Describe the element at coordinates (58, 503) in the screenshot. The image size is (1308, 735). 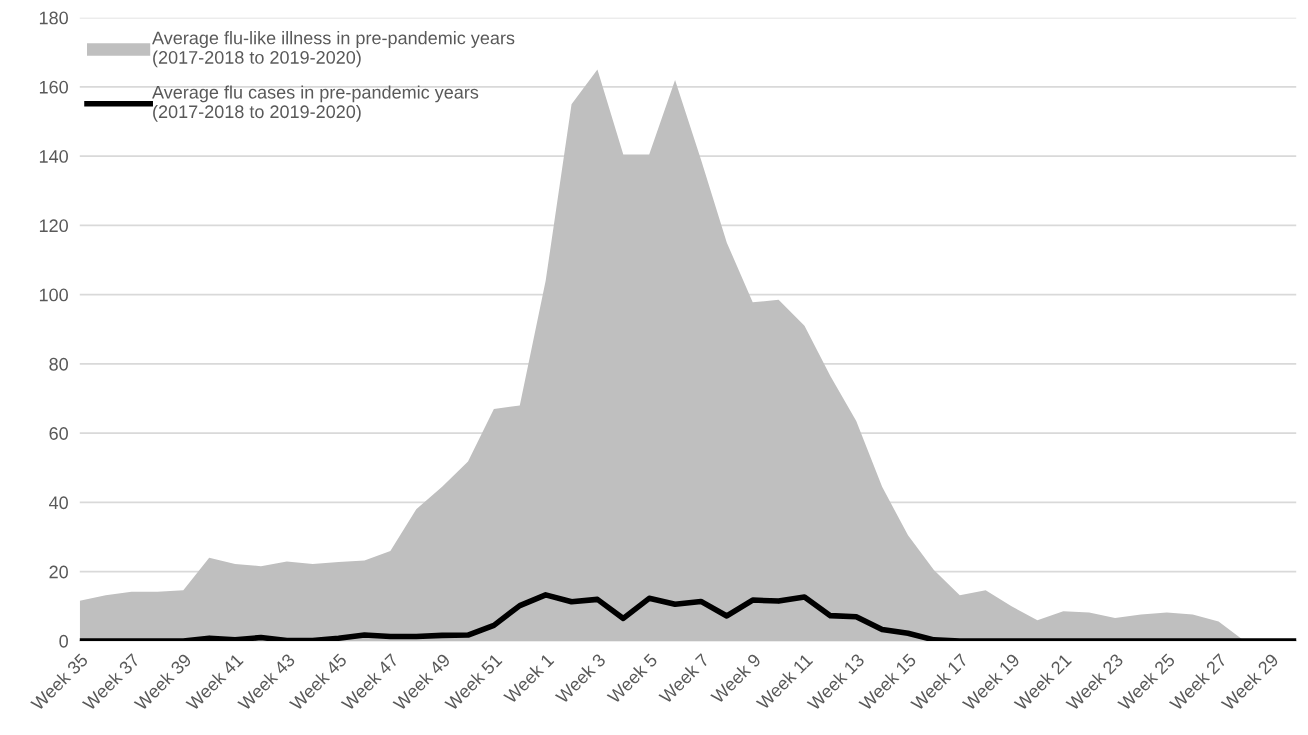
I see `y-tick-label: 40` at that location.